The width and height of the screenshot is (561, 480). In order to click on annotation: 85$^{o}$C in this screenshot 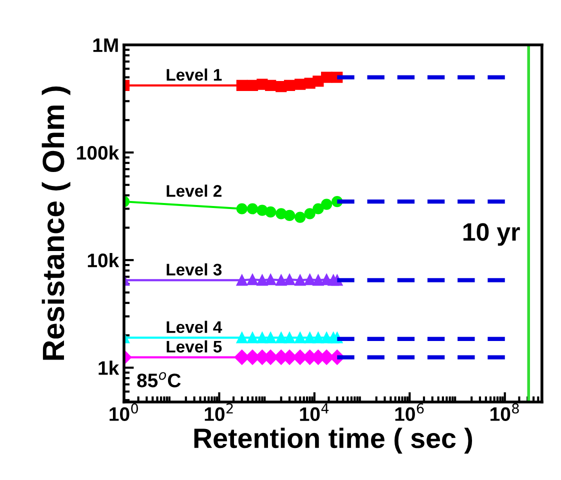, I will do `click(159, 380)`.